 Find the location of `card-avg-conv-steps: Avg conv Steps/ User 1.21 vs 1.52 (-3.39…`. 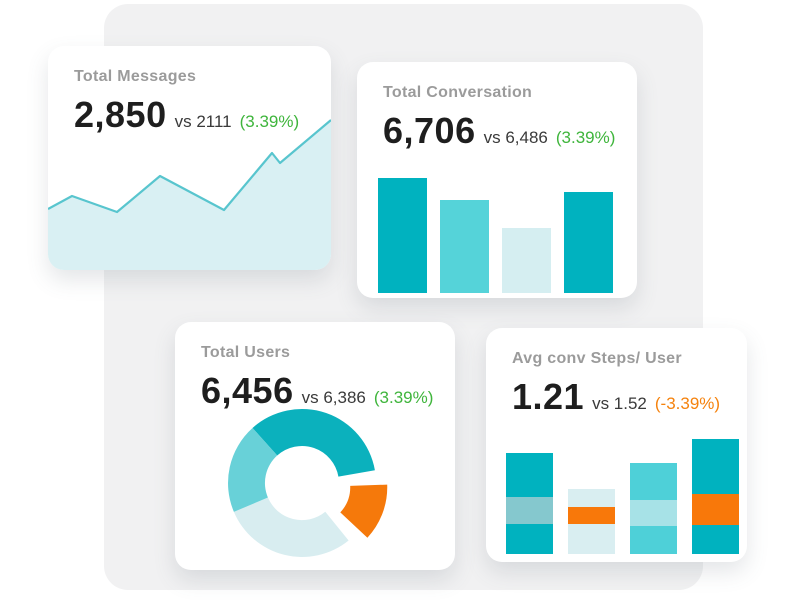

card-avg-conv-steps: Avg conv Steps/ User 1.21 vs 1.52 (-3.39… is located at coordinates (616, 445).